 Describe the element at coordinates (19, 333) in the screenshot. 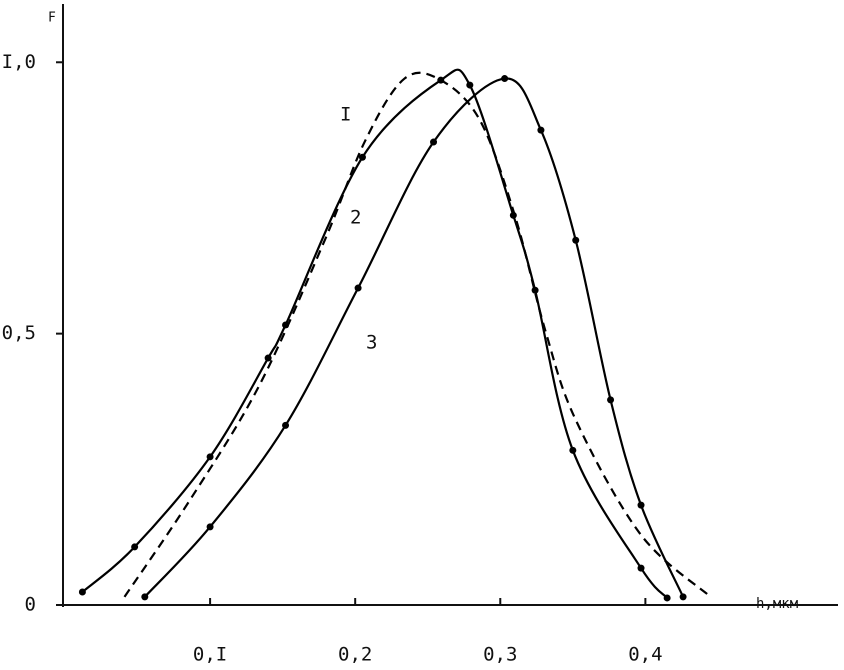

I see `y-tick-label: 0,5` at that location.